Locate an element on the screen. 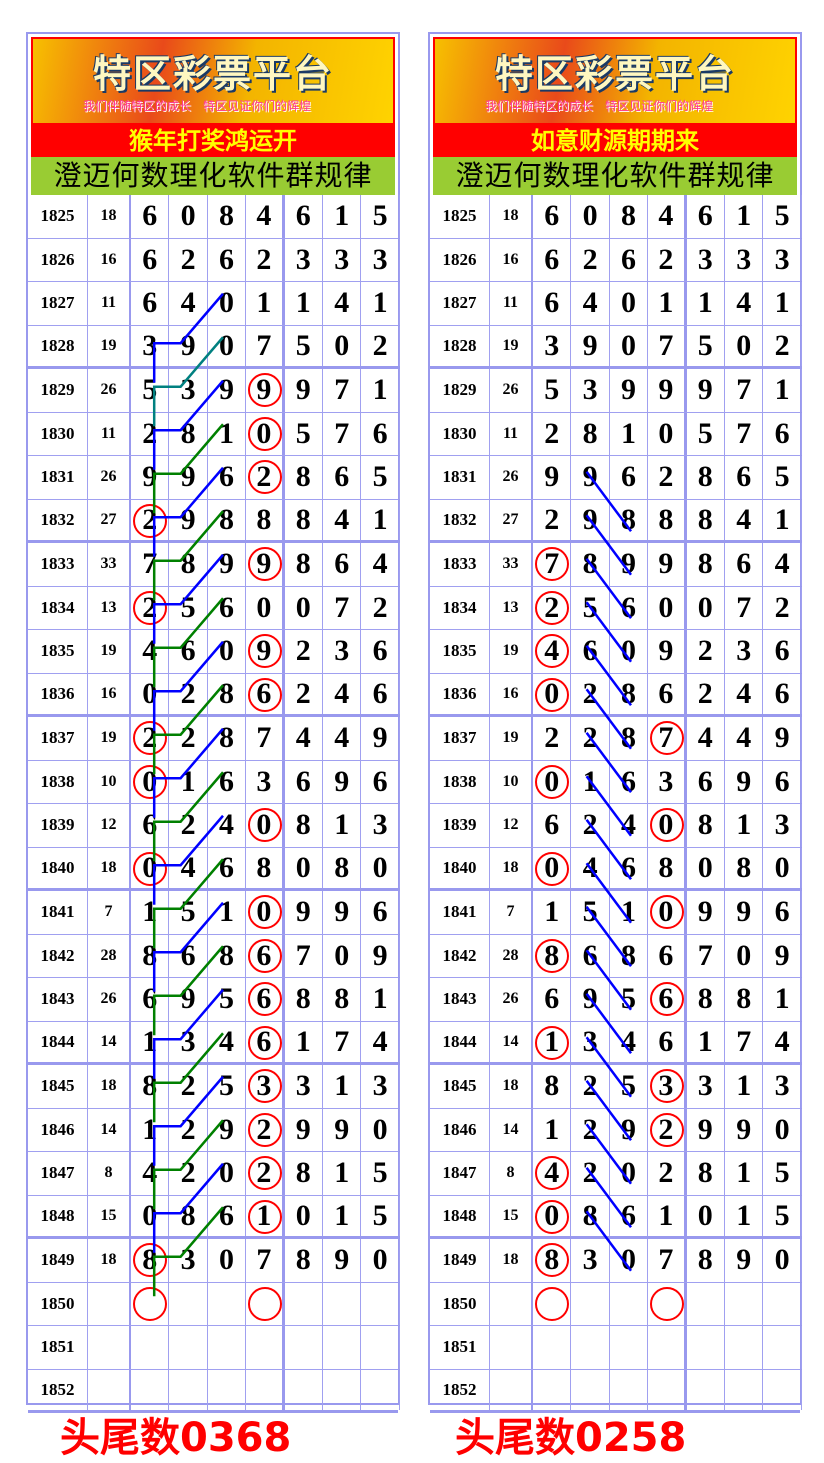 The width and height of the screenshot is (824, 1463). table-row: 1831 26 9 9 6 2 8 6 5 is located at coordinates (616, 478).